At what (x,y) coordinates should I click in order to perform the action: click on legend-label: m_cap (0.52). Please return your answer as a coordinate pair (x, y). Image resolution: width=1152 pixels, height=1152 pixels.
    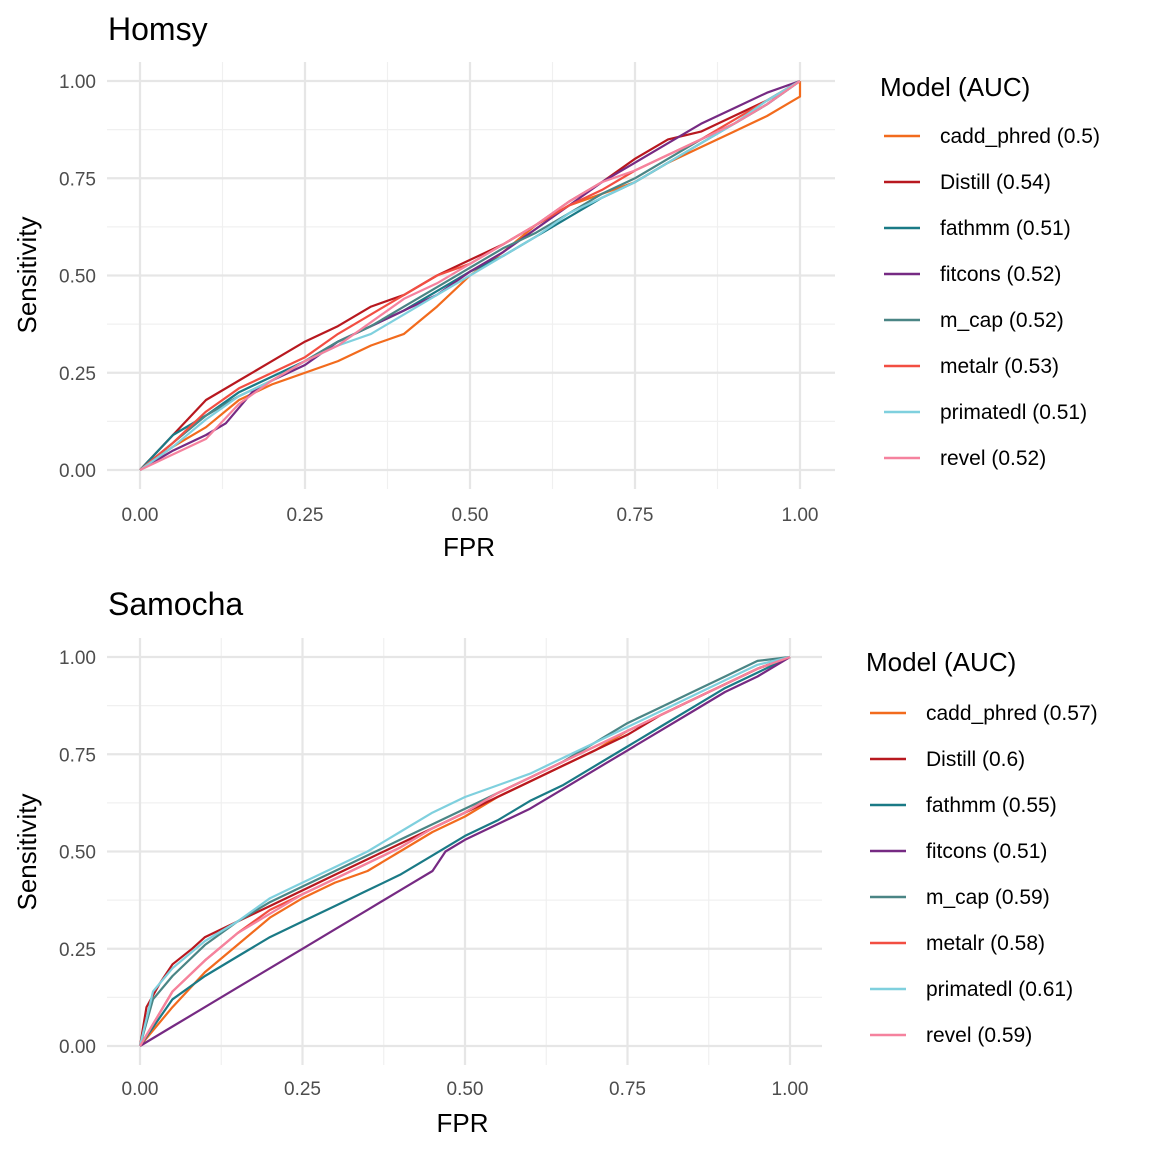
    Looking at the image, I should click on (1002, 320).